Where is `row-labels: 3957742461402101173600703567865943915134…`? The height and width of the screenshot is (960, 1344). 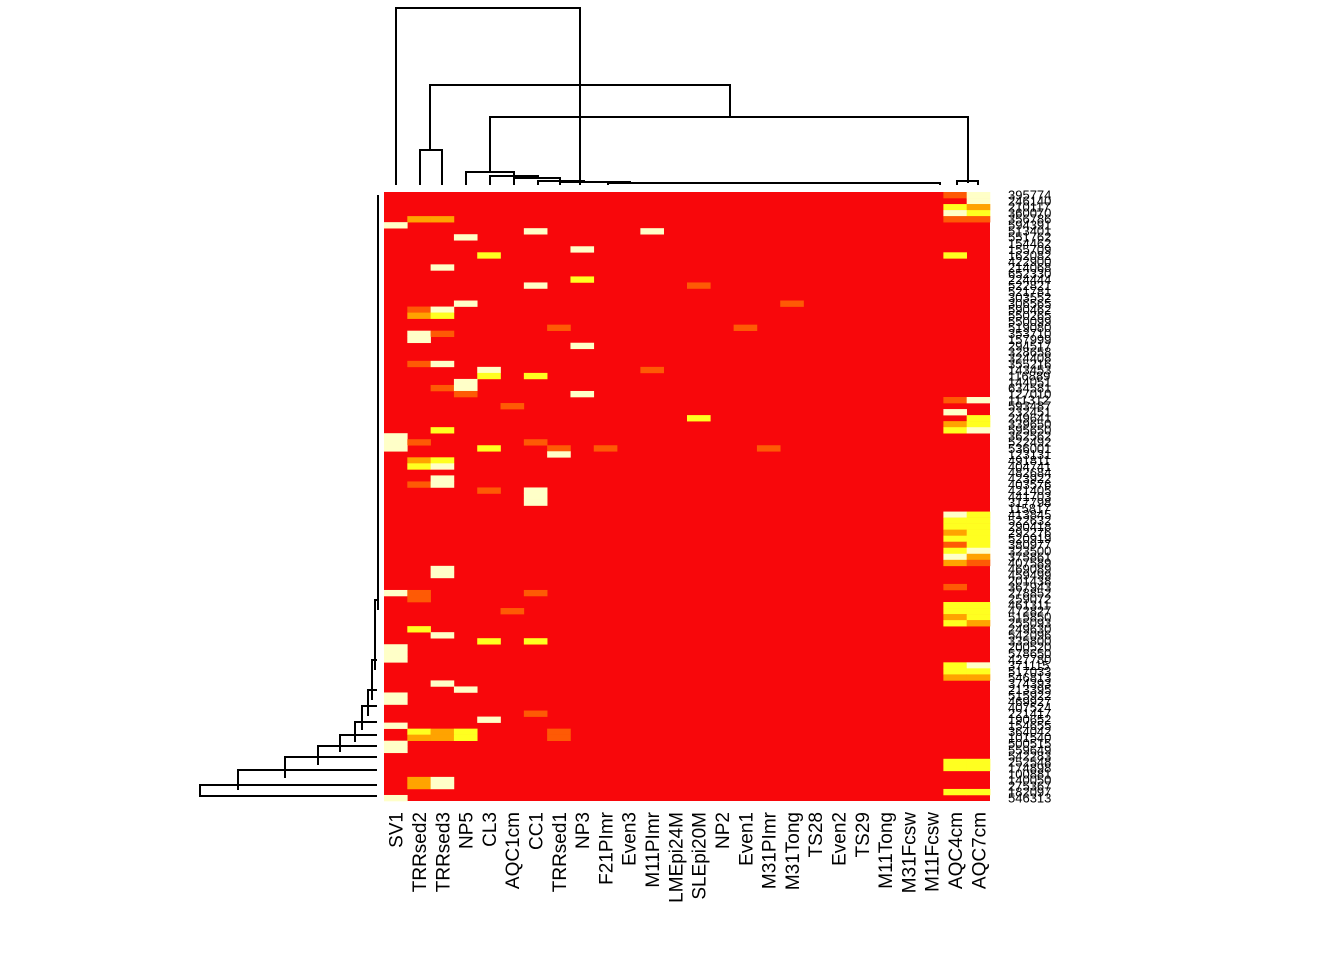 row-labels: 3957742461402101173600703567865943915134… is located at coordinates (1029, 497).